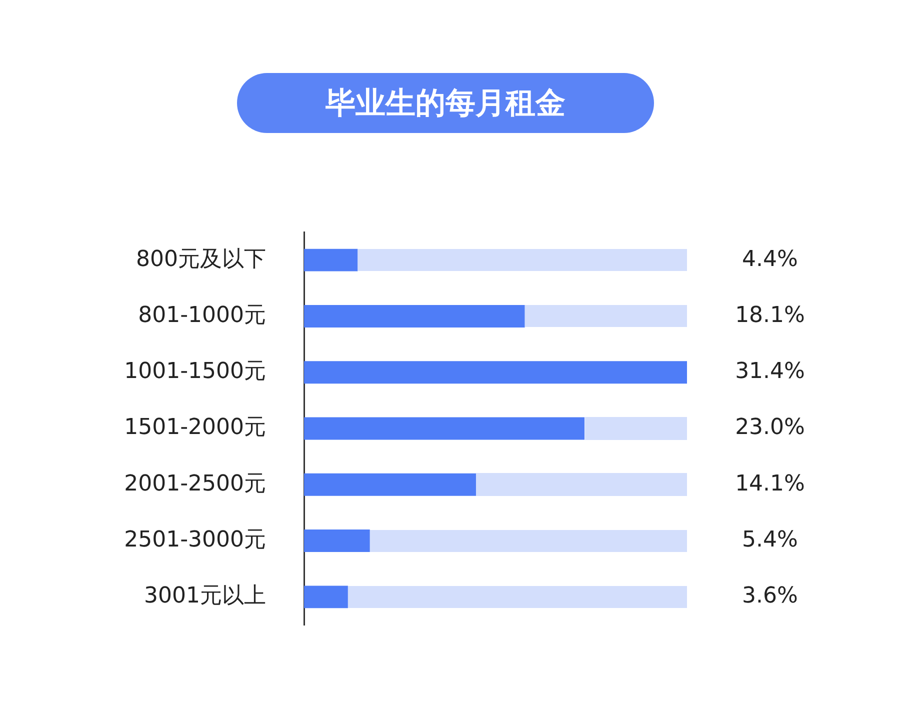 This screenshot has width=900, height=727. I want to click on y-tick-label: 1001-1500元, so click(195, 371).